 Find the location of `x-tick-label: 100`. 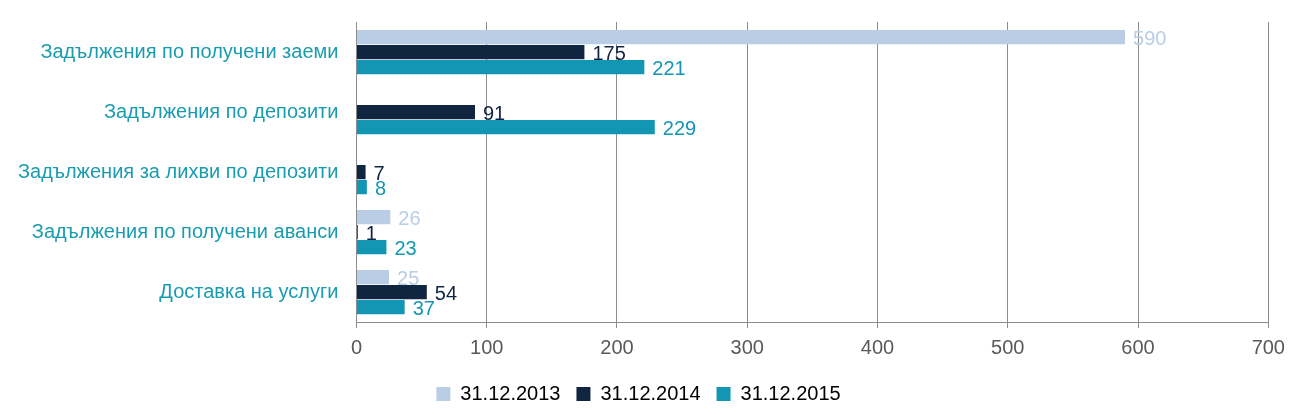

x-tick-label: 100 is located at coordinates (487, 346).